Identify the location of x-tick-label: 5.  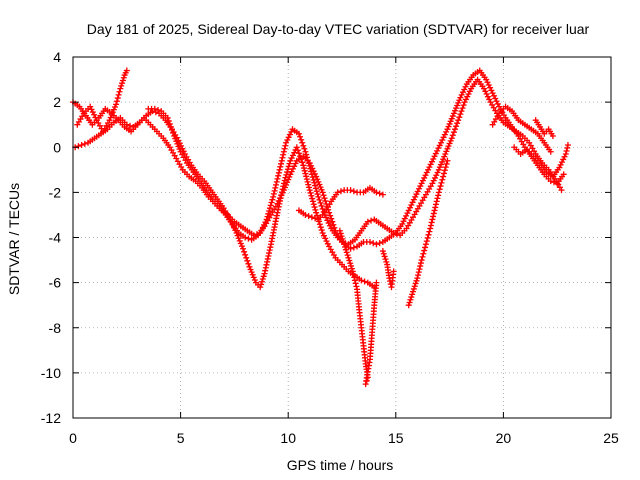
(181, 438).